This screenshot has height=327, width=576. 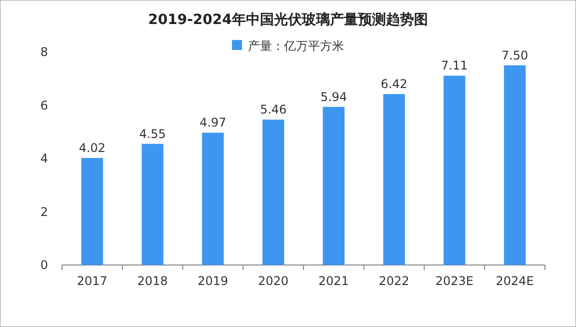 I want to click on text: 4.02, so click(x=92, y=147).